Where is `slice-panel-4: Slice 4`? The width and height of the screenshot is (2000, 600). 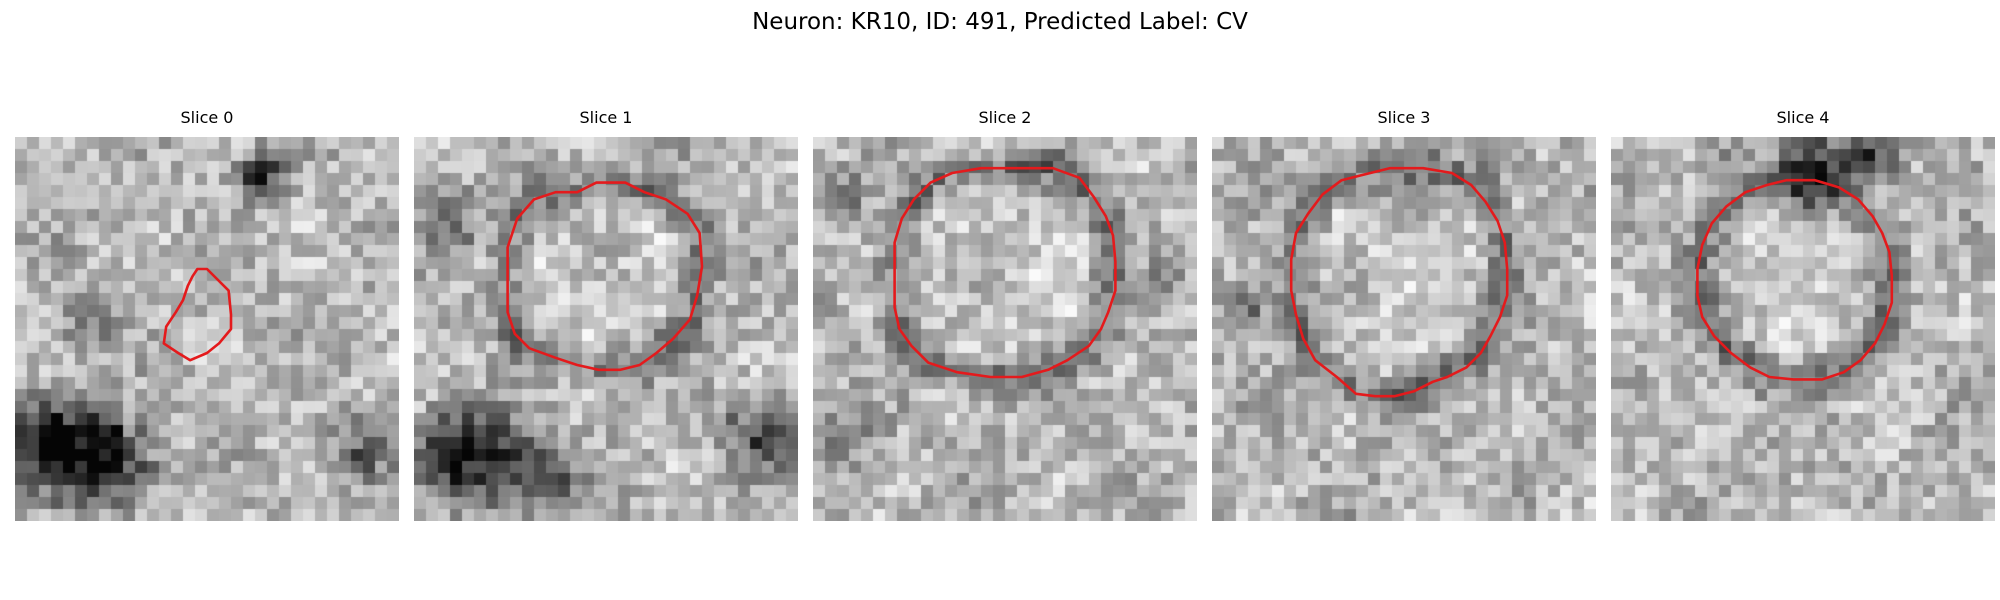
slice-panel-4: Slice 4 is located at coordinates (1803, 314).